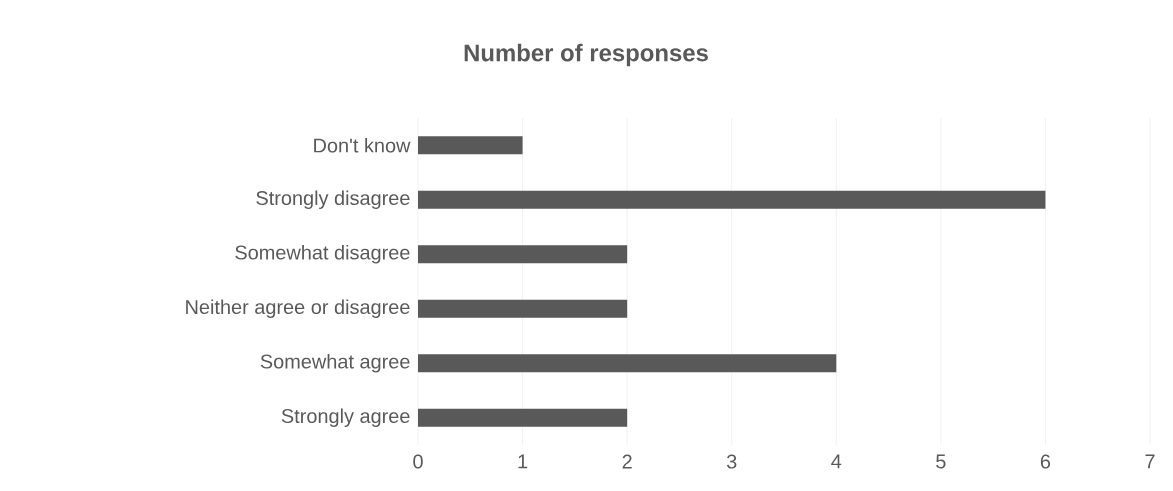 The height and width of the screenshot is (491, 1173). I want to click on chart-title: Number of responses, so click(586, 55).